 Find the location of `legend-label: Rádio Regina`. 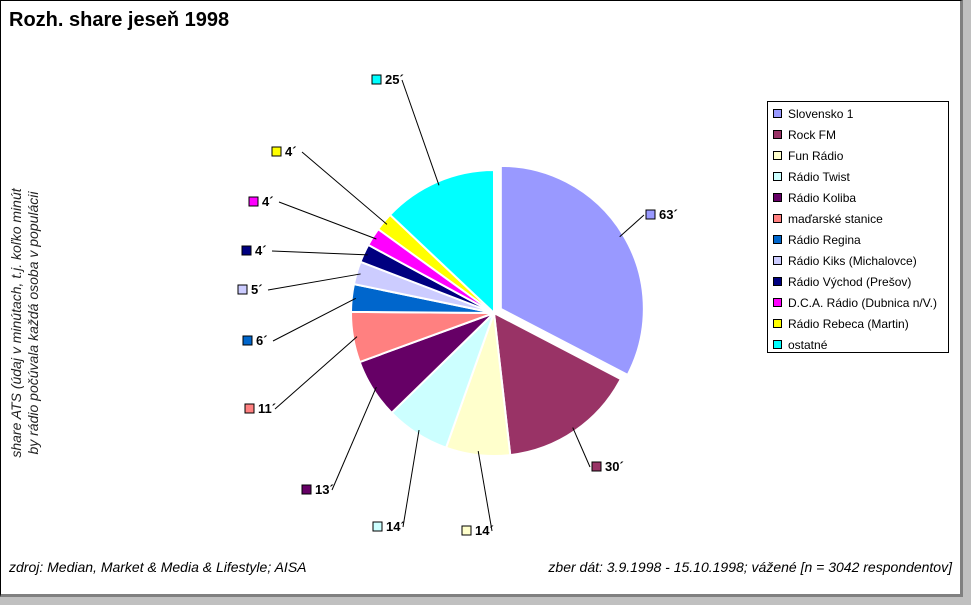

legend-label: Rádio Regina is located at coordinates (824, 239).